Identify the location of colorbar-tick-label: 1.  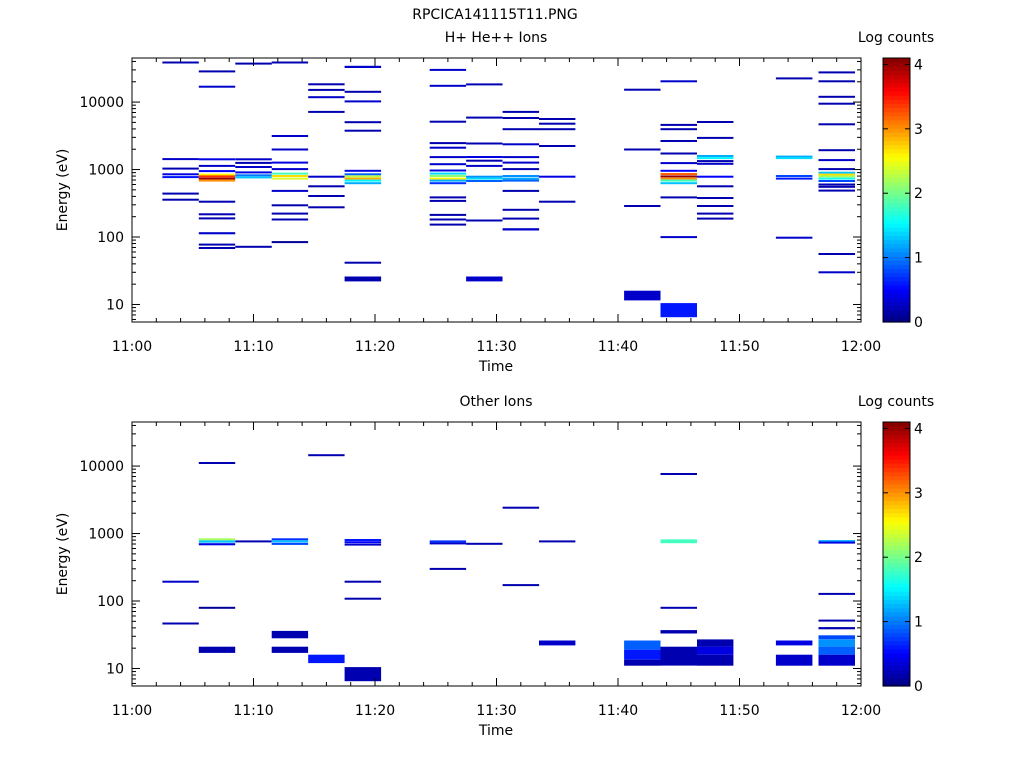
(918, 623).